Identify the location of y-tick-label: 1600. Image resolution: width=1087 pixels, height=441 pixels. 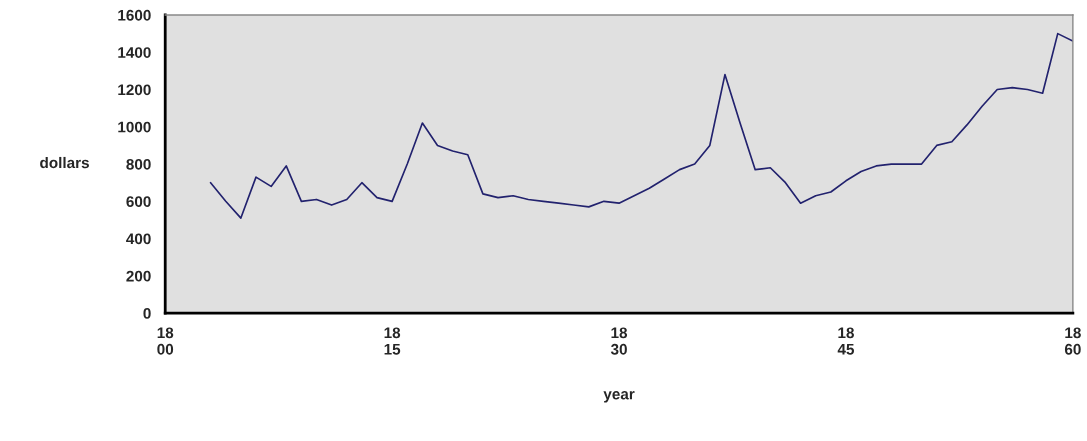
(134, 15).